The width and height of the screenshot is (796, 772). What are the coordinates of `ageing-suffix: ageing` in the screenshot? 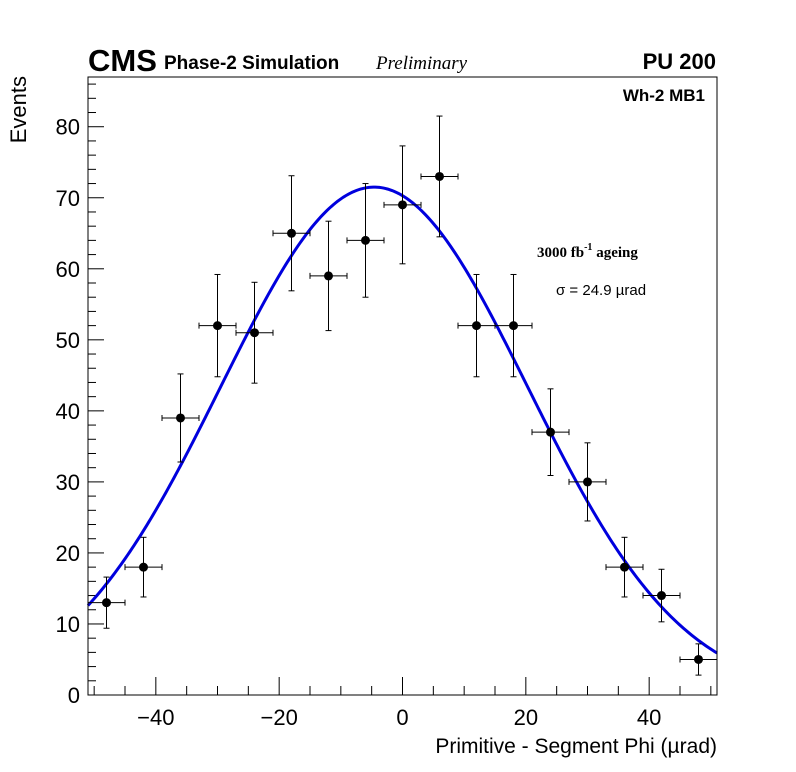 It's located at (615, 253).